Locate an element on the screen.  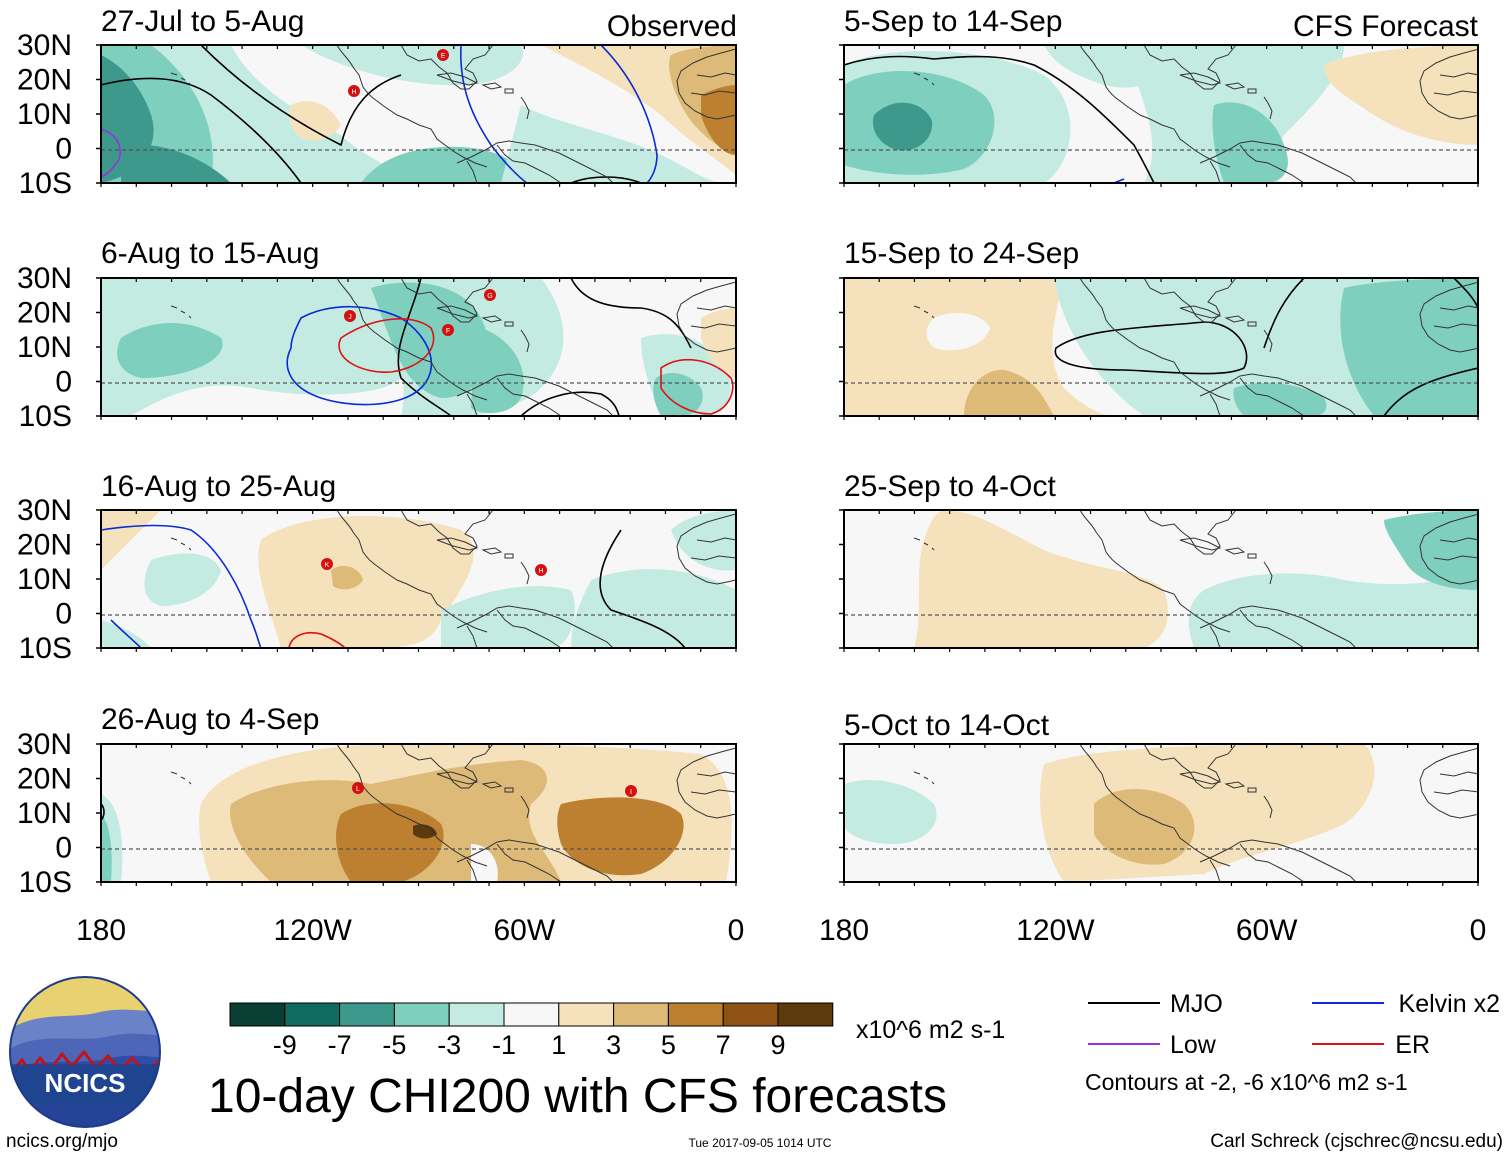
panel-observed-4: 26-Aug to 4-Sep L I is located at coordinates (418, 793).